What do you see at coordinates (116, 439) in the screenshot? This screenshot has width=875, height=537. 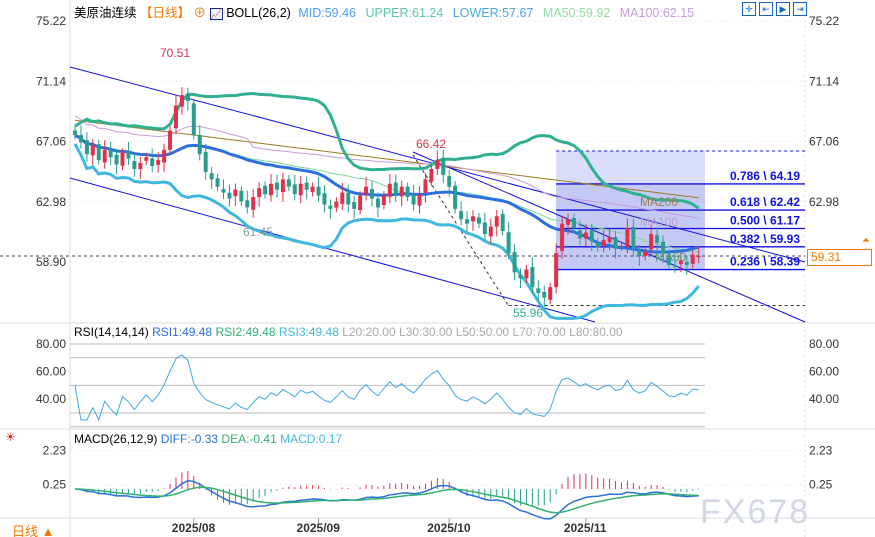 I see `macd-title: MACD(26,12,9)` at bounding box center [116, 439].